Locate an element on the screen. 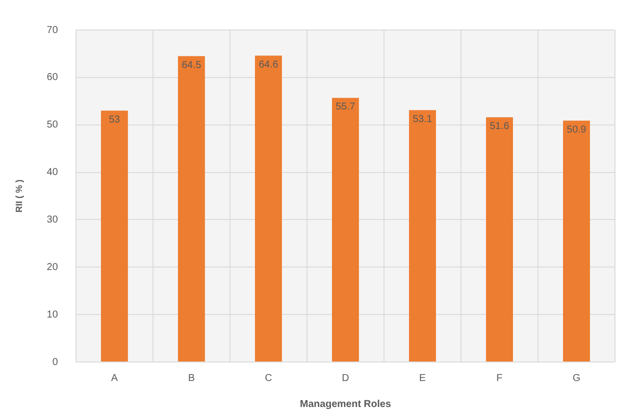 Image resolution: width=629 pixels, height=416 pixels. x-tick-label: D is located at coordinates (346, 378).